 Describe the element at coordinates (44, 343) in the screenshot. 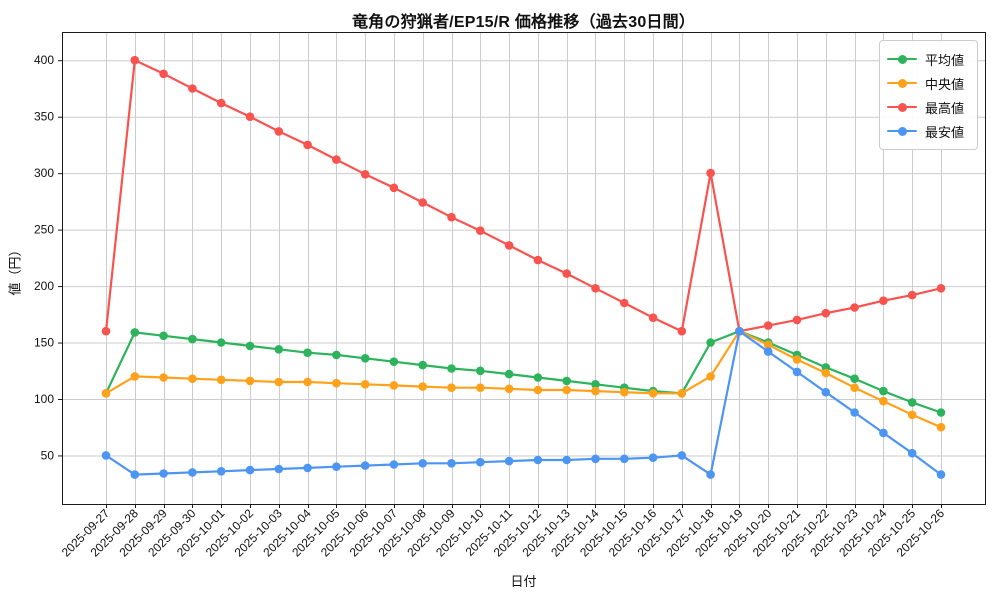

I see `y-tick-label: 150` at that location.